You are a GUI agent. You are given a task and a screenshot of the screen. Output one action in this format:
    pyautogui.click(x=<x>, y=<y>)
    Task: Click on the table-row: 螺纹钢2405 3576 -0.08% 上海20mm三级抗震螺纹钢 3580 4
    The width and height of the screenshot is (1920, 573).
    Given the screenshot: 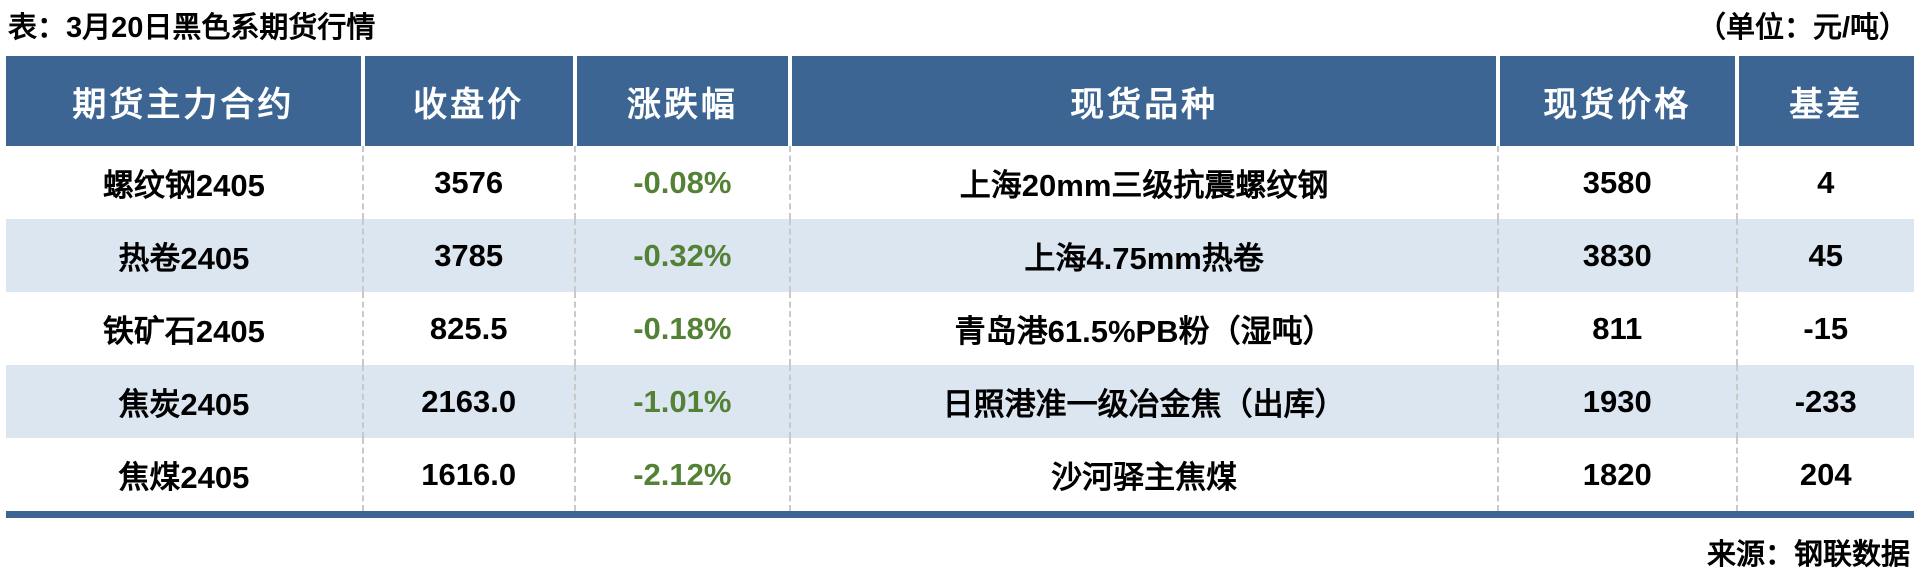 What is the action you would take?
    pyautogui.click(x=960, y=183)
    